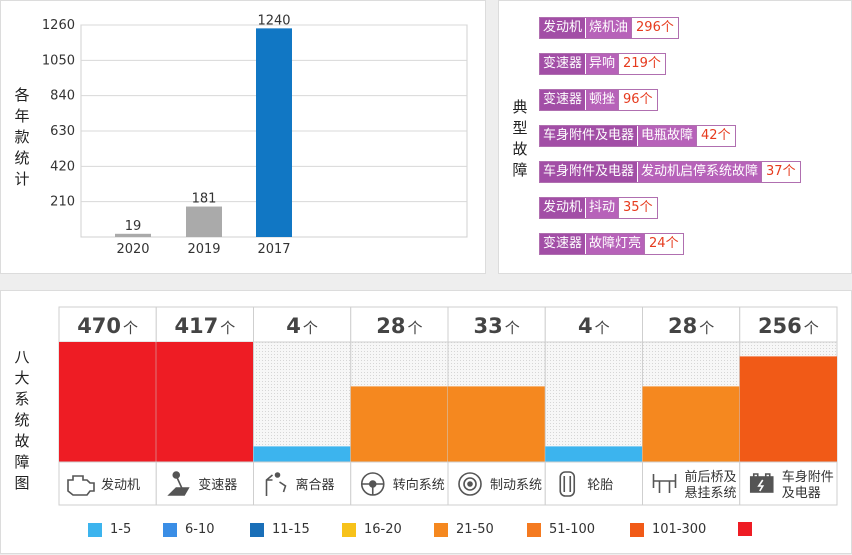 This screenshot has width=852, height=555. What do you see at coordinates (372, 529) in the screenshot?
I see `legend-item: 16-20` at bounding box center [372, 529].